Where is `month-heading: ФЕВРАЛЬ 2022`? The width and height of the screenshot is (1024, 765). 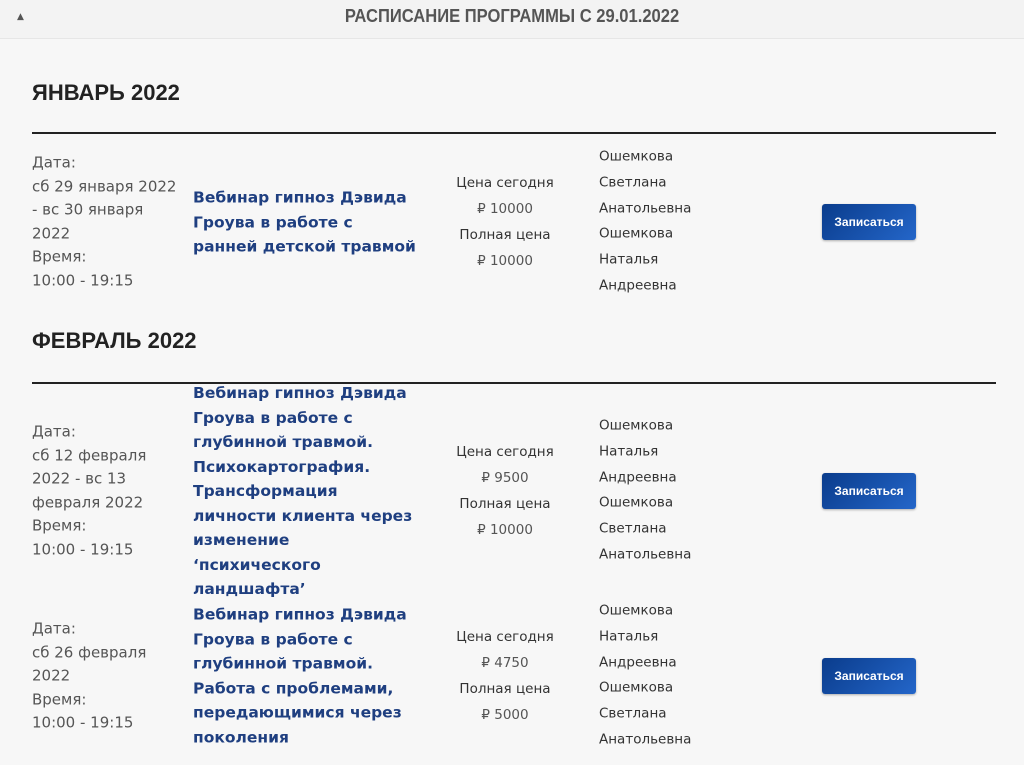
month-heading: ФЕВРАЛЬ 2022 is located at coordinates (114, 340).